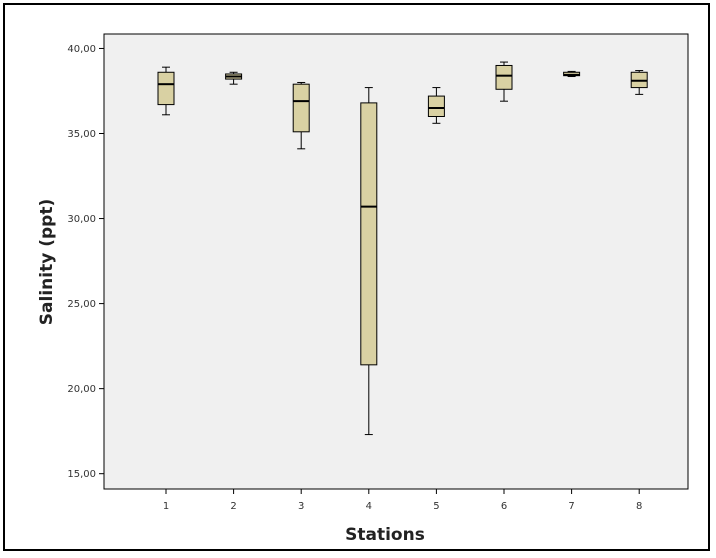 Image resolution: width=716 pixels, height=558 pixels. I want to click on y-axis-title: Salinity (ppt), so click(47, 262).